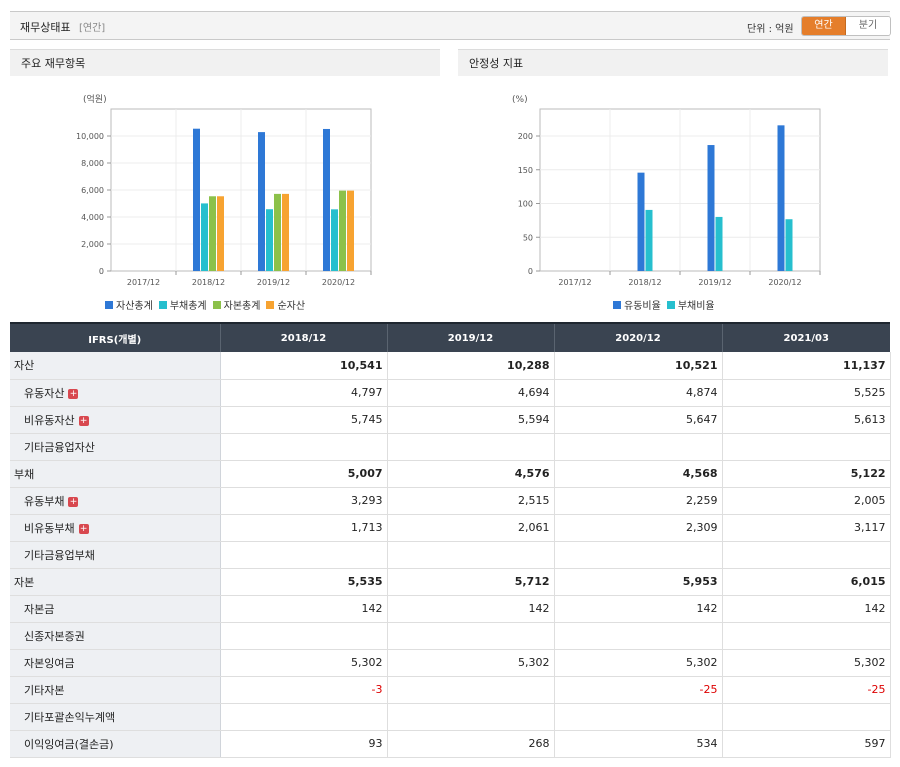  What do you see at coordinates (49, 528) in the screenshot?
I see `row-label-text: 비유동부채` at bounding box center [49, 528].